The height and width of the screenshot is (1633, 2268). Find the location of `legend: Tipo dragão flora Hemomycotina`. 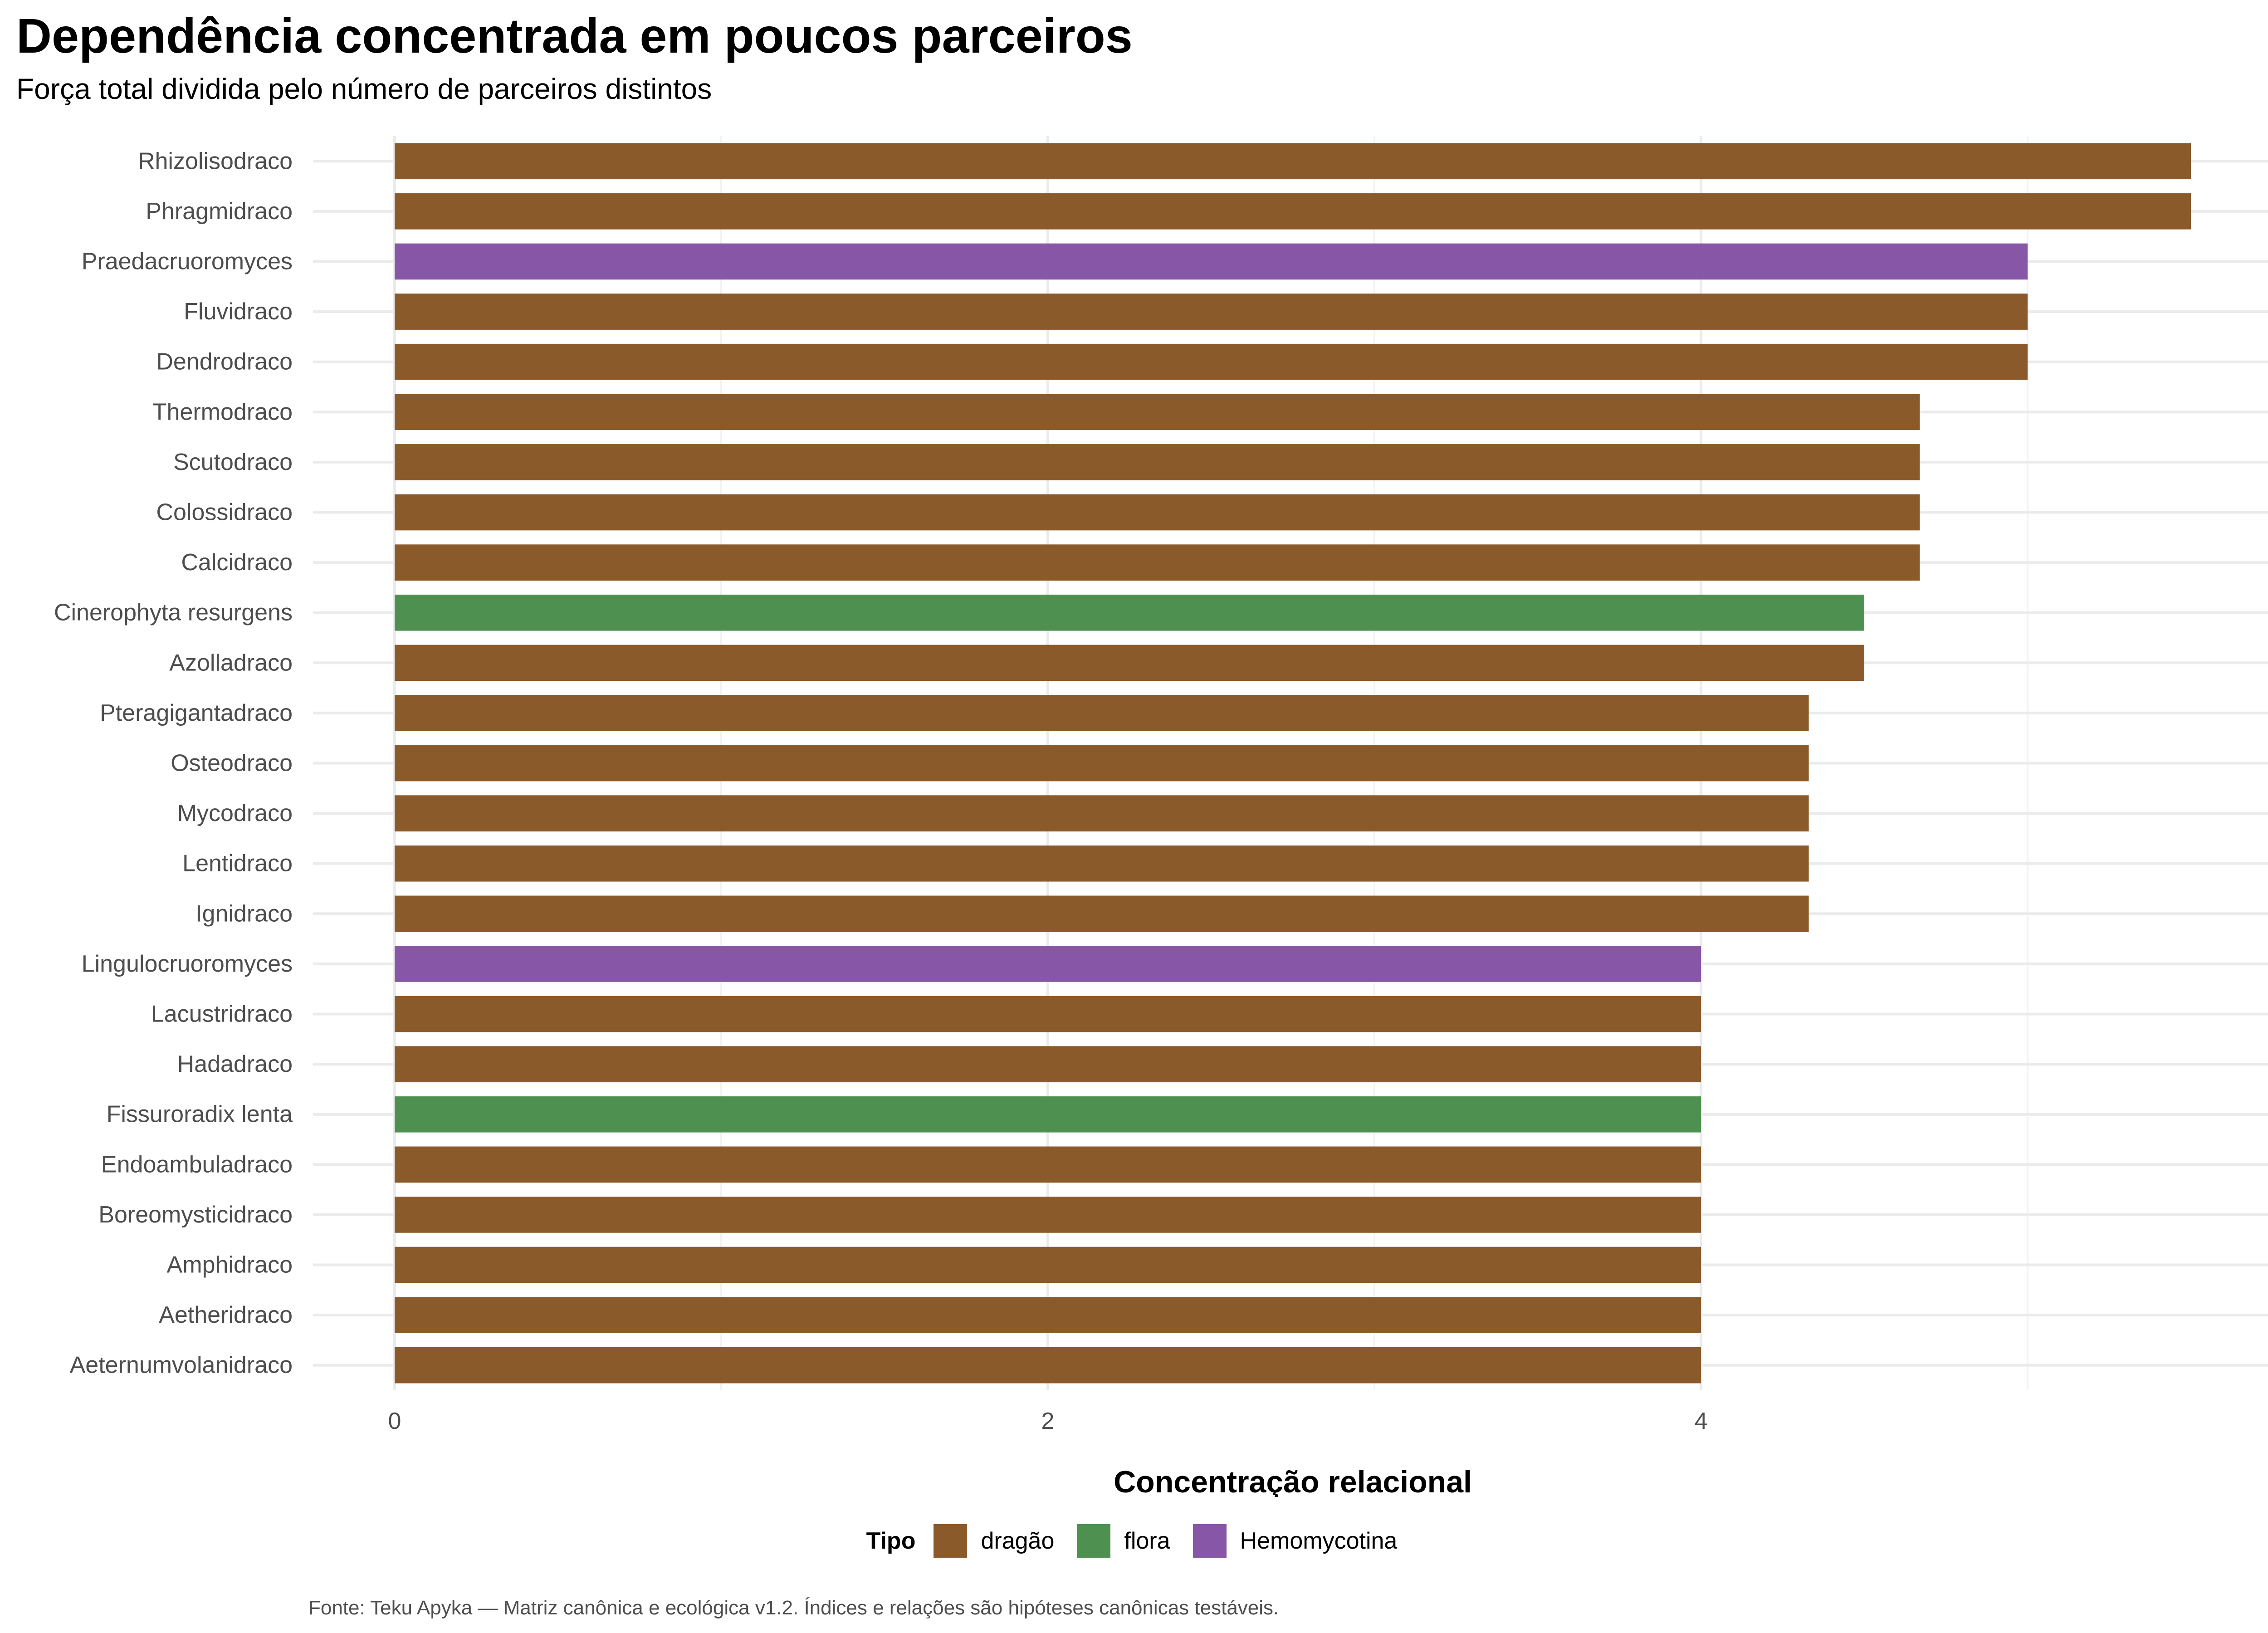

legend: Tipo dragão flora Hemomycotina is located at coordinates (1134, 1541).